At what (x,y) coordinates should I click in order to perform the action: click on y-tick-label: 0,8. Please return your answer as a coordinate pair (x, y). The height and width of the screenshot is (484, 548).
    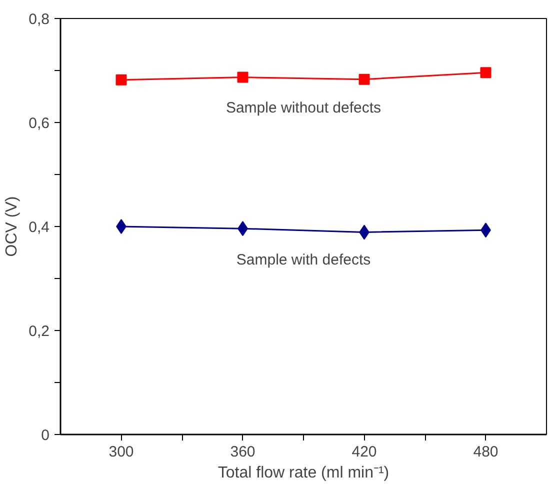
    Looking at the image, I should click on (39, 19).